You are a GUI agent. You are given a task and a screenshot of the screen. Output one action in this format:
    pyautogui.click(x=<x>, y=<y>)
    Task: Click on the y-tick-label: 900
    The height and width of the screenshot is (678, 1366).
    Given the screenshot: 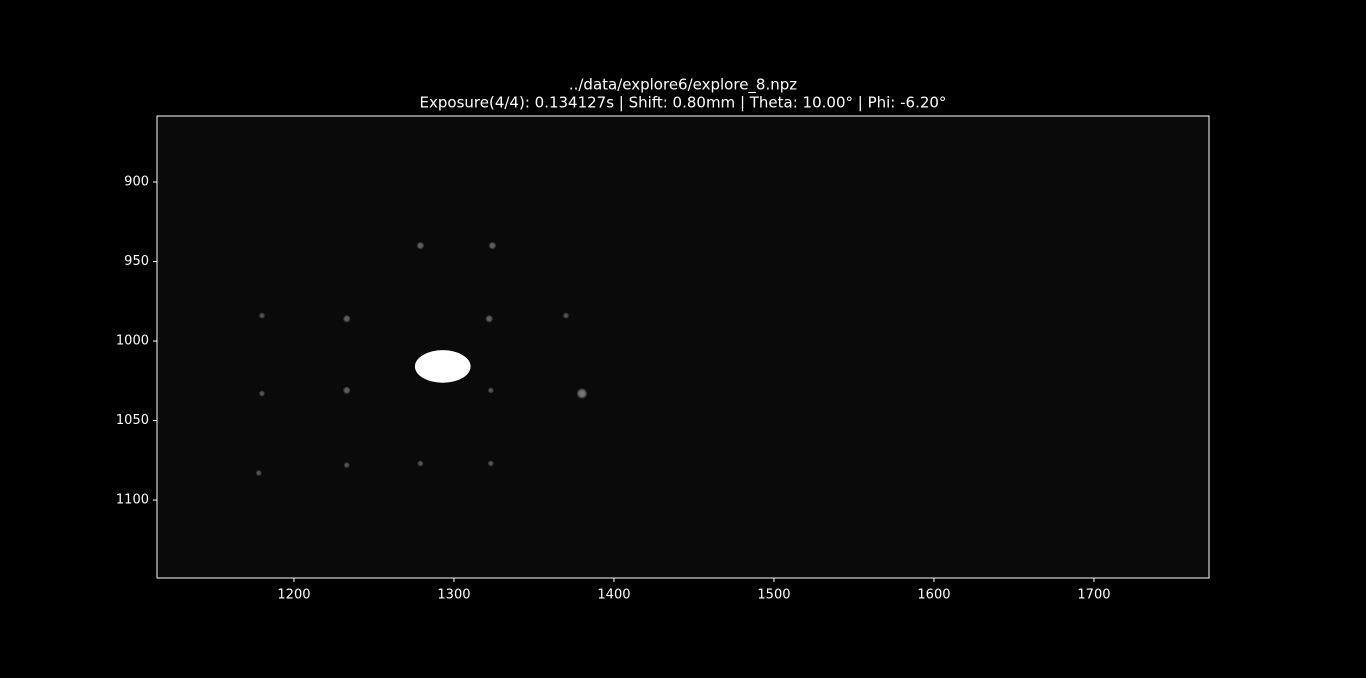 What is the action you would take?
    pyautogui.click(x=136, y=182)
    